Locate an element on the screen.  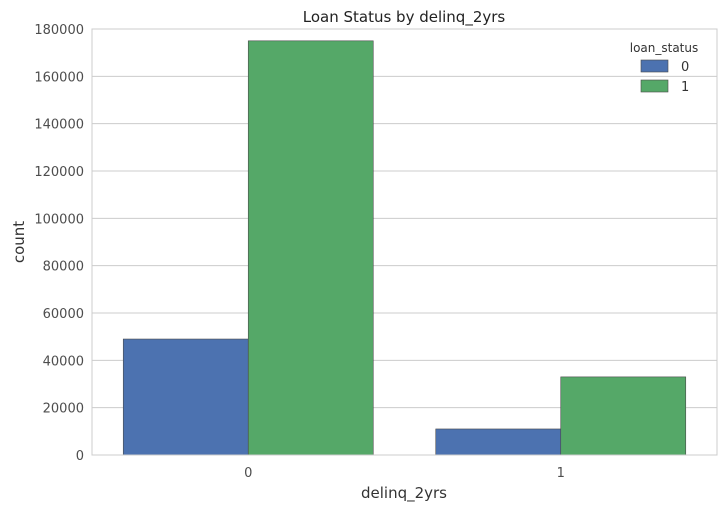
y-tick-label: 80000 is located at coordinates (63, 267).